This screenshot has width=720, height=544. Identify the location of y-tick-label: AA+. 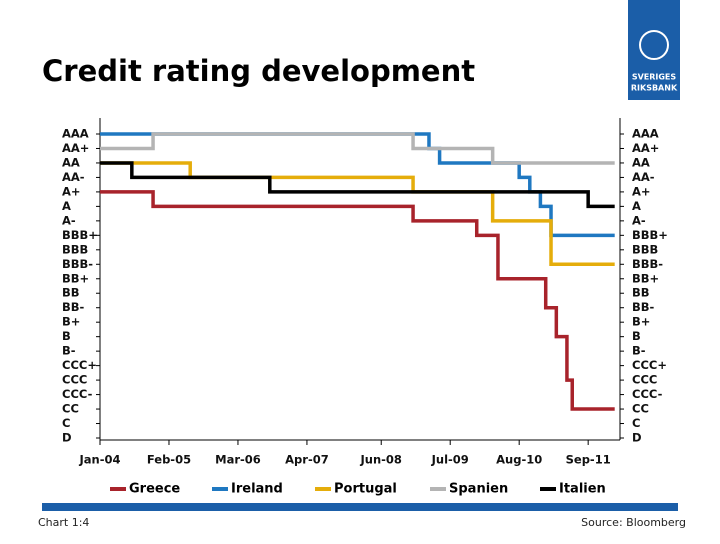
(75, 148).